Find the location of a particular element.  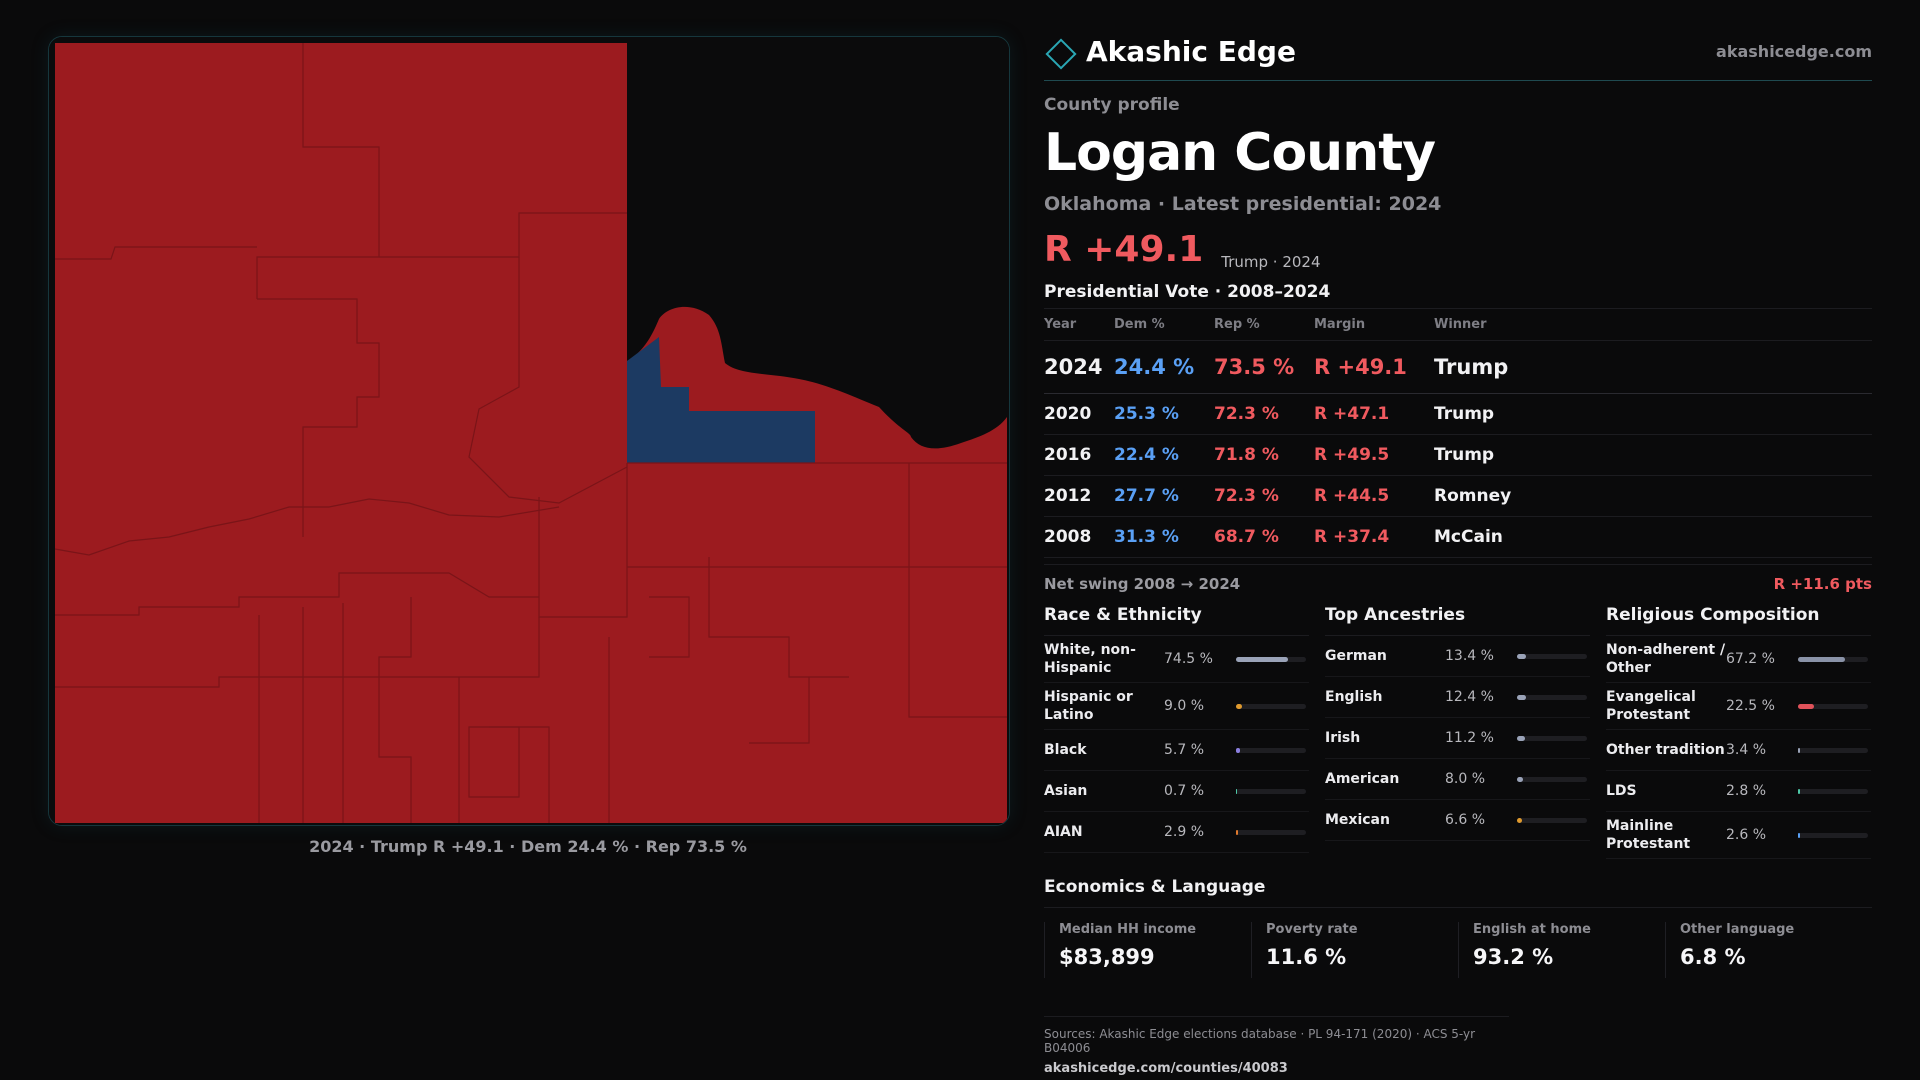

religion-heading: Religious Composition is located at coordinates (1738, 620).